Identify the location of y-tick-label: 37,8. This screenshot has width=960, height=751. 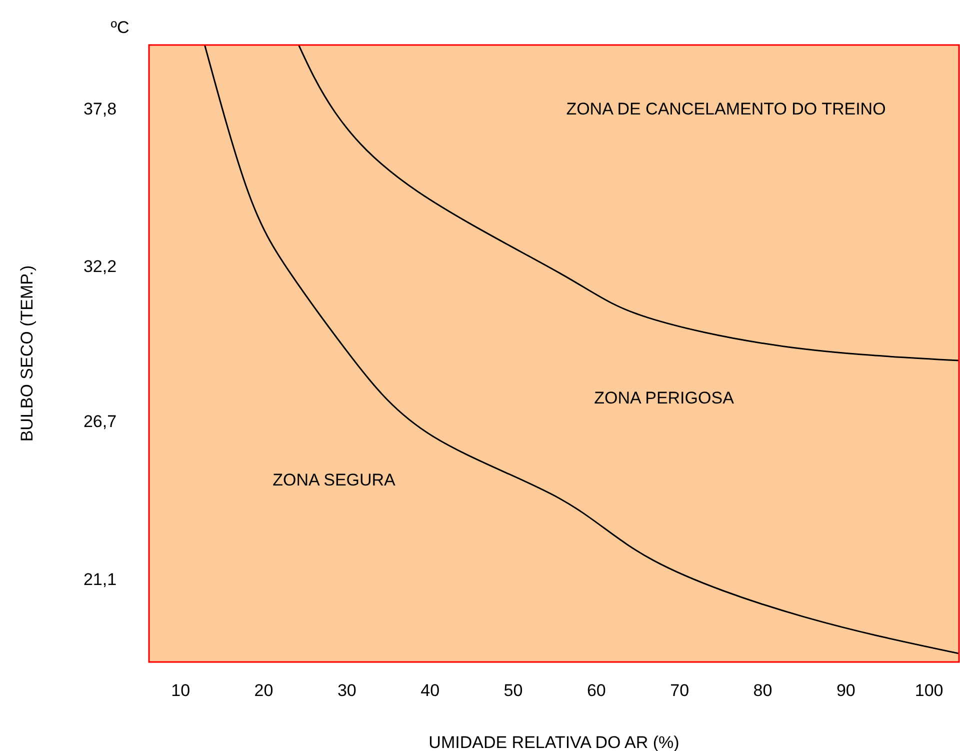
(100, 108).